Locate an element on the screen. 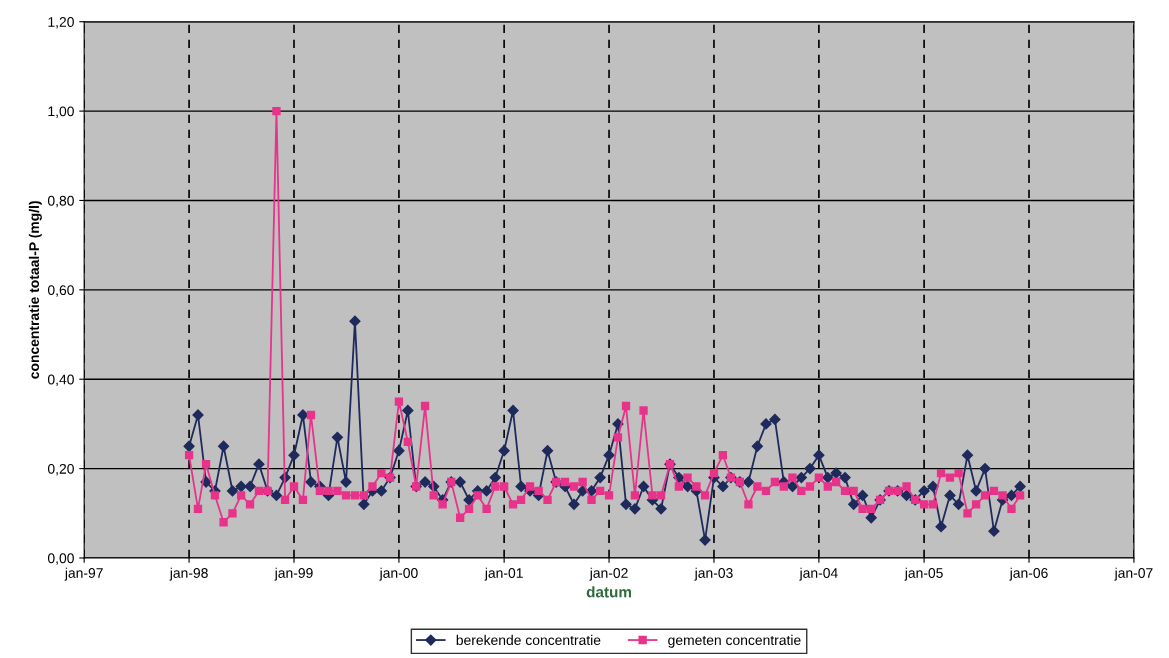 The image size is (1169, 658). y-tick-label: 0,00 is located at coordinates (60, 559).